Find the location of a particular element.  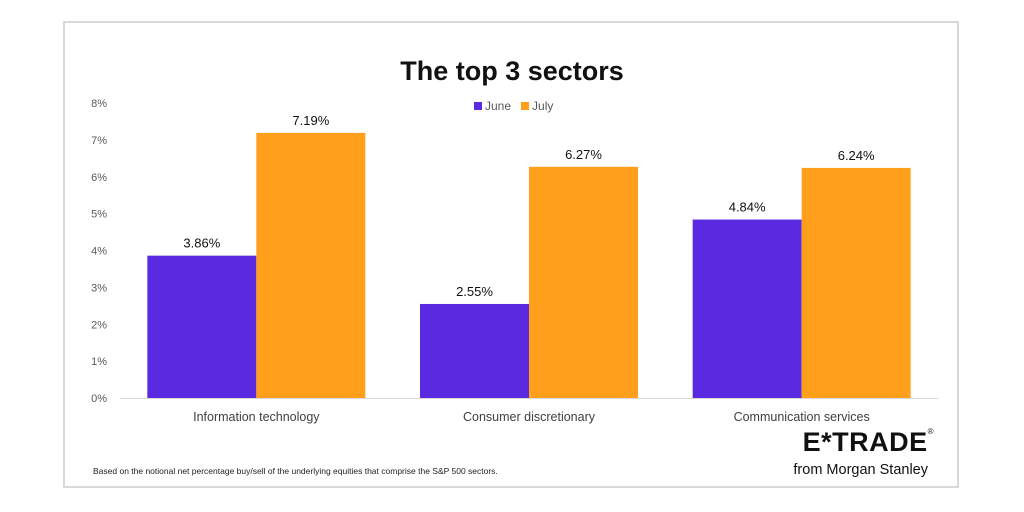

data-label: 7.19% is located at coordinates (310, 120).